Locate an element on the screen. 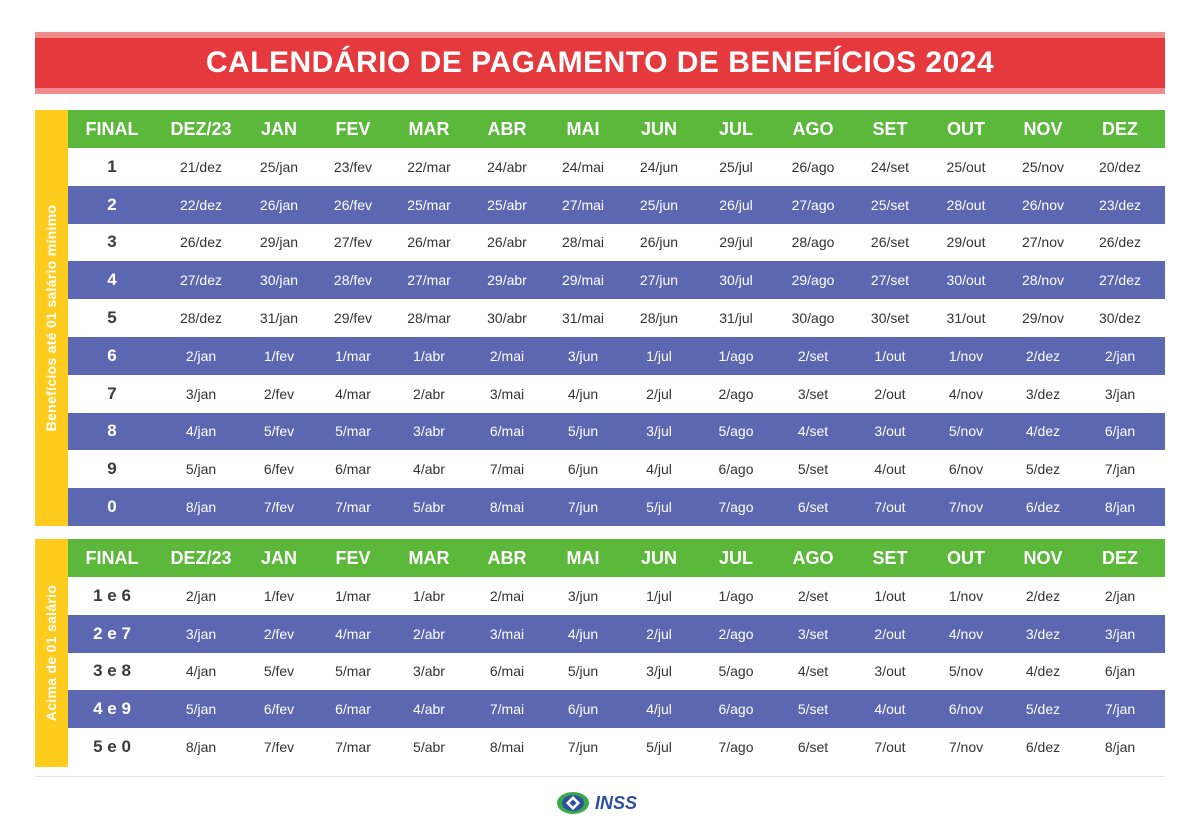 This screenshot has width=1200, height=840. min-wage-payment-date-cell: 1/mar is located at coordinates (353, 355).